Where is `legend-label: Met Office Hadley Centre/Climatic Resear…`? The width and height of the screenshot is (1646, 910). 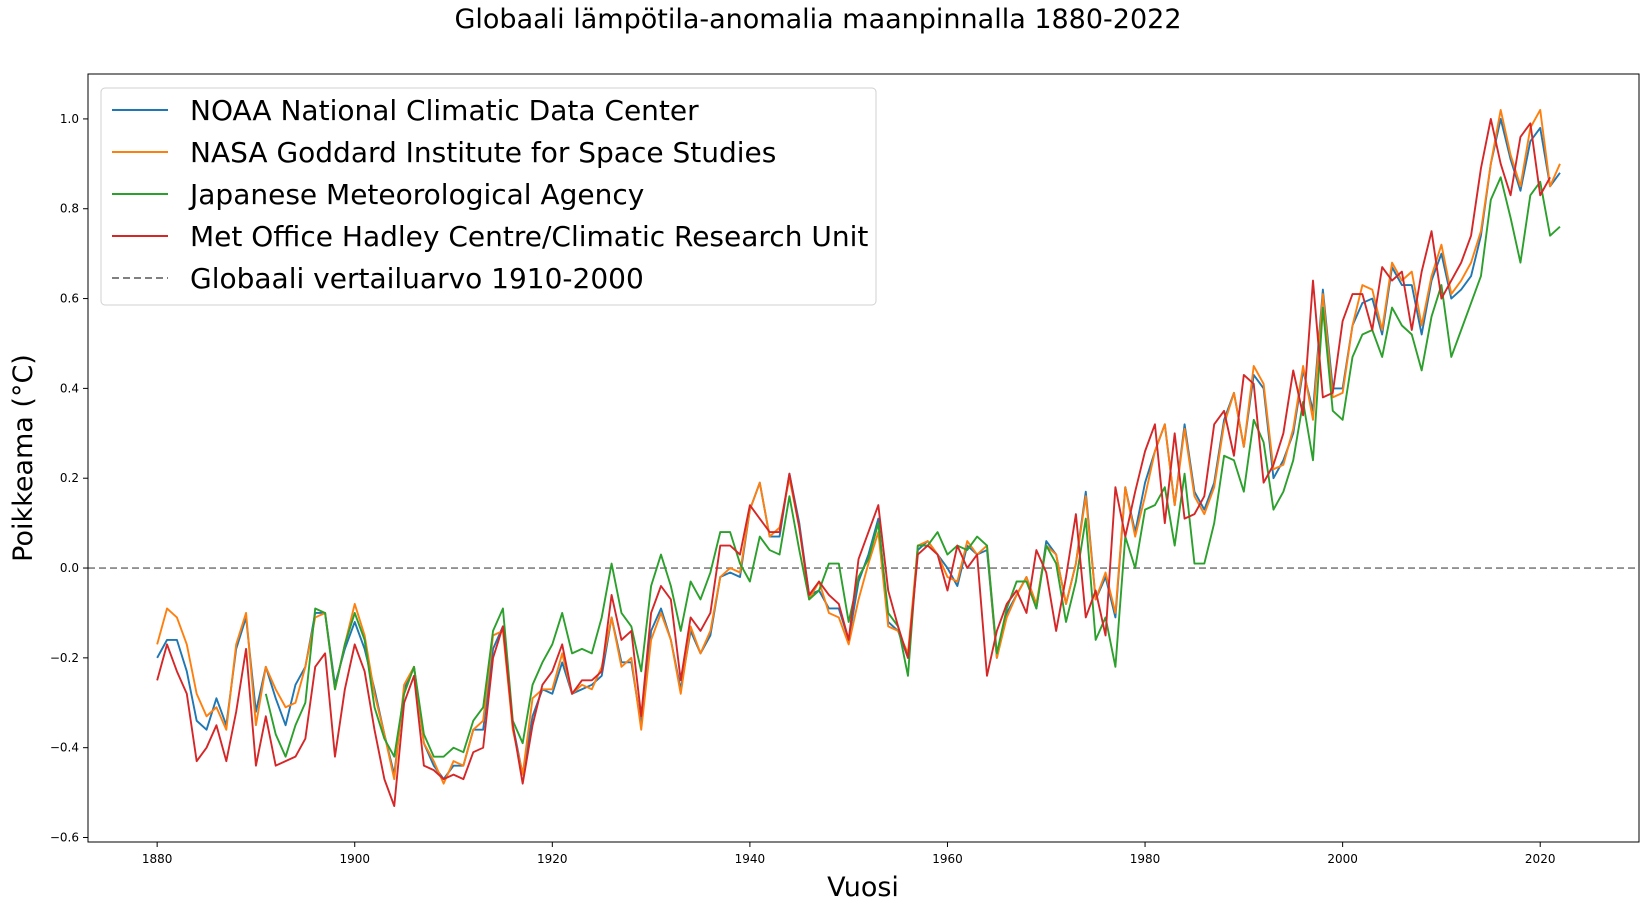 legend-label: Met Office Hadley Centre/Climatic Resear… is located at coordinates (529, 236).